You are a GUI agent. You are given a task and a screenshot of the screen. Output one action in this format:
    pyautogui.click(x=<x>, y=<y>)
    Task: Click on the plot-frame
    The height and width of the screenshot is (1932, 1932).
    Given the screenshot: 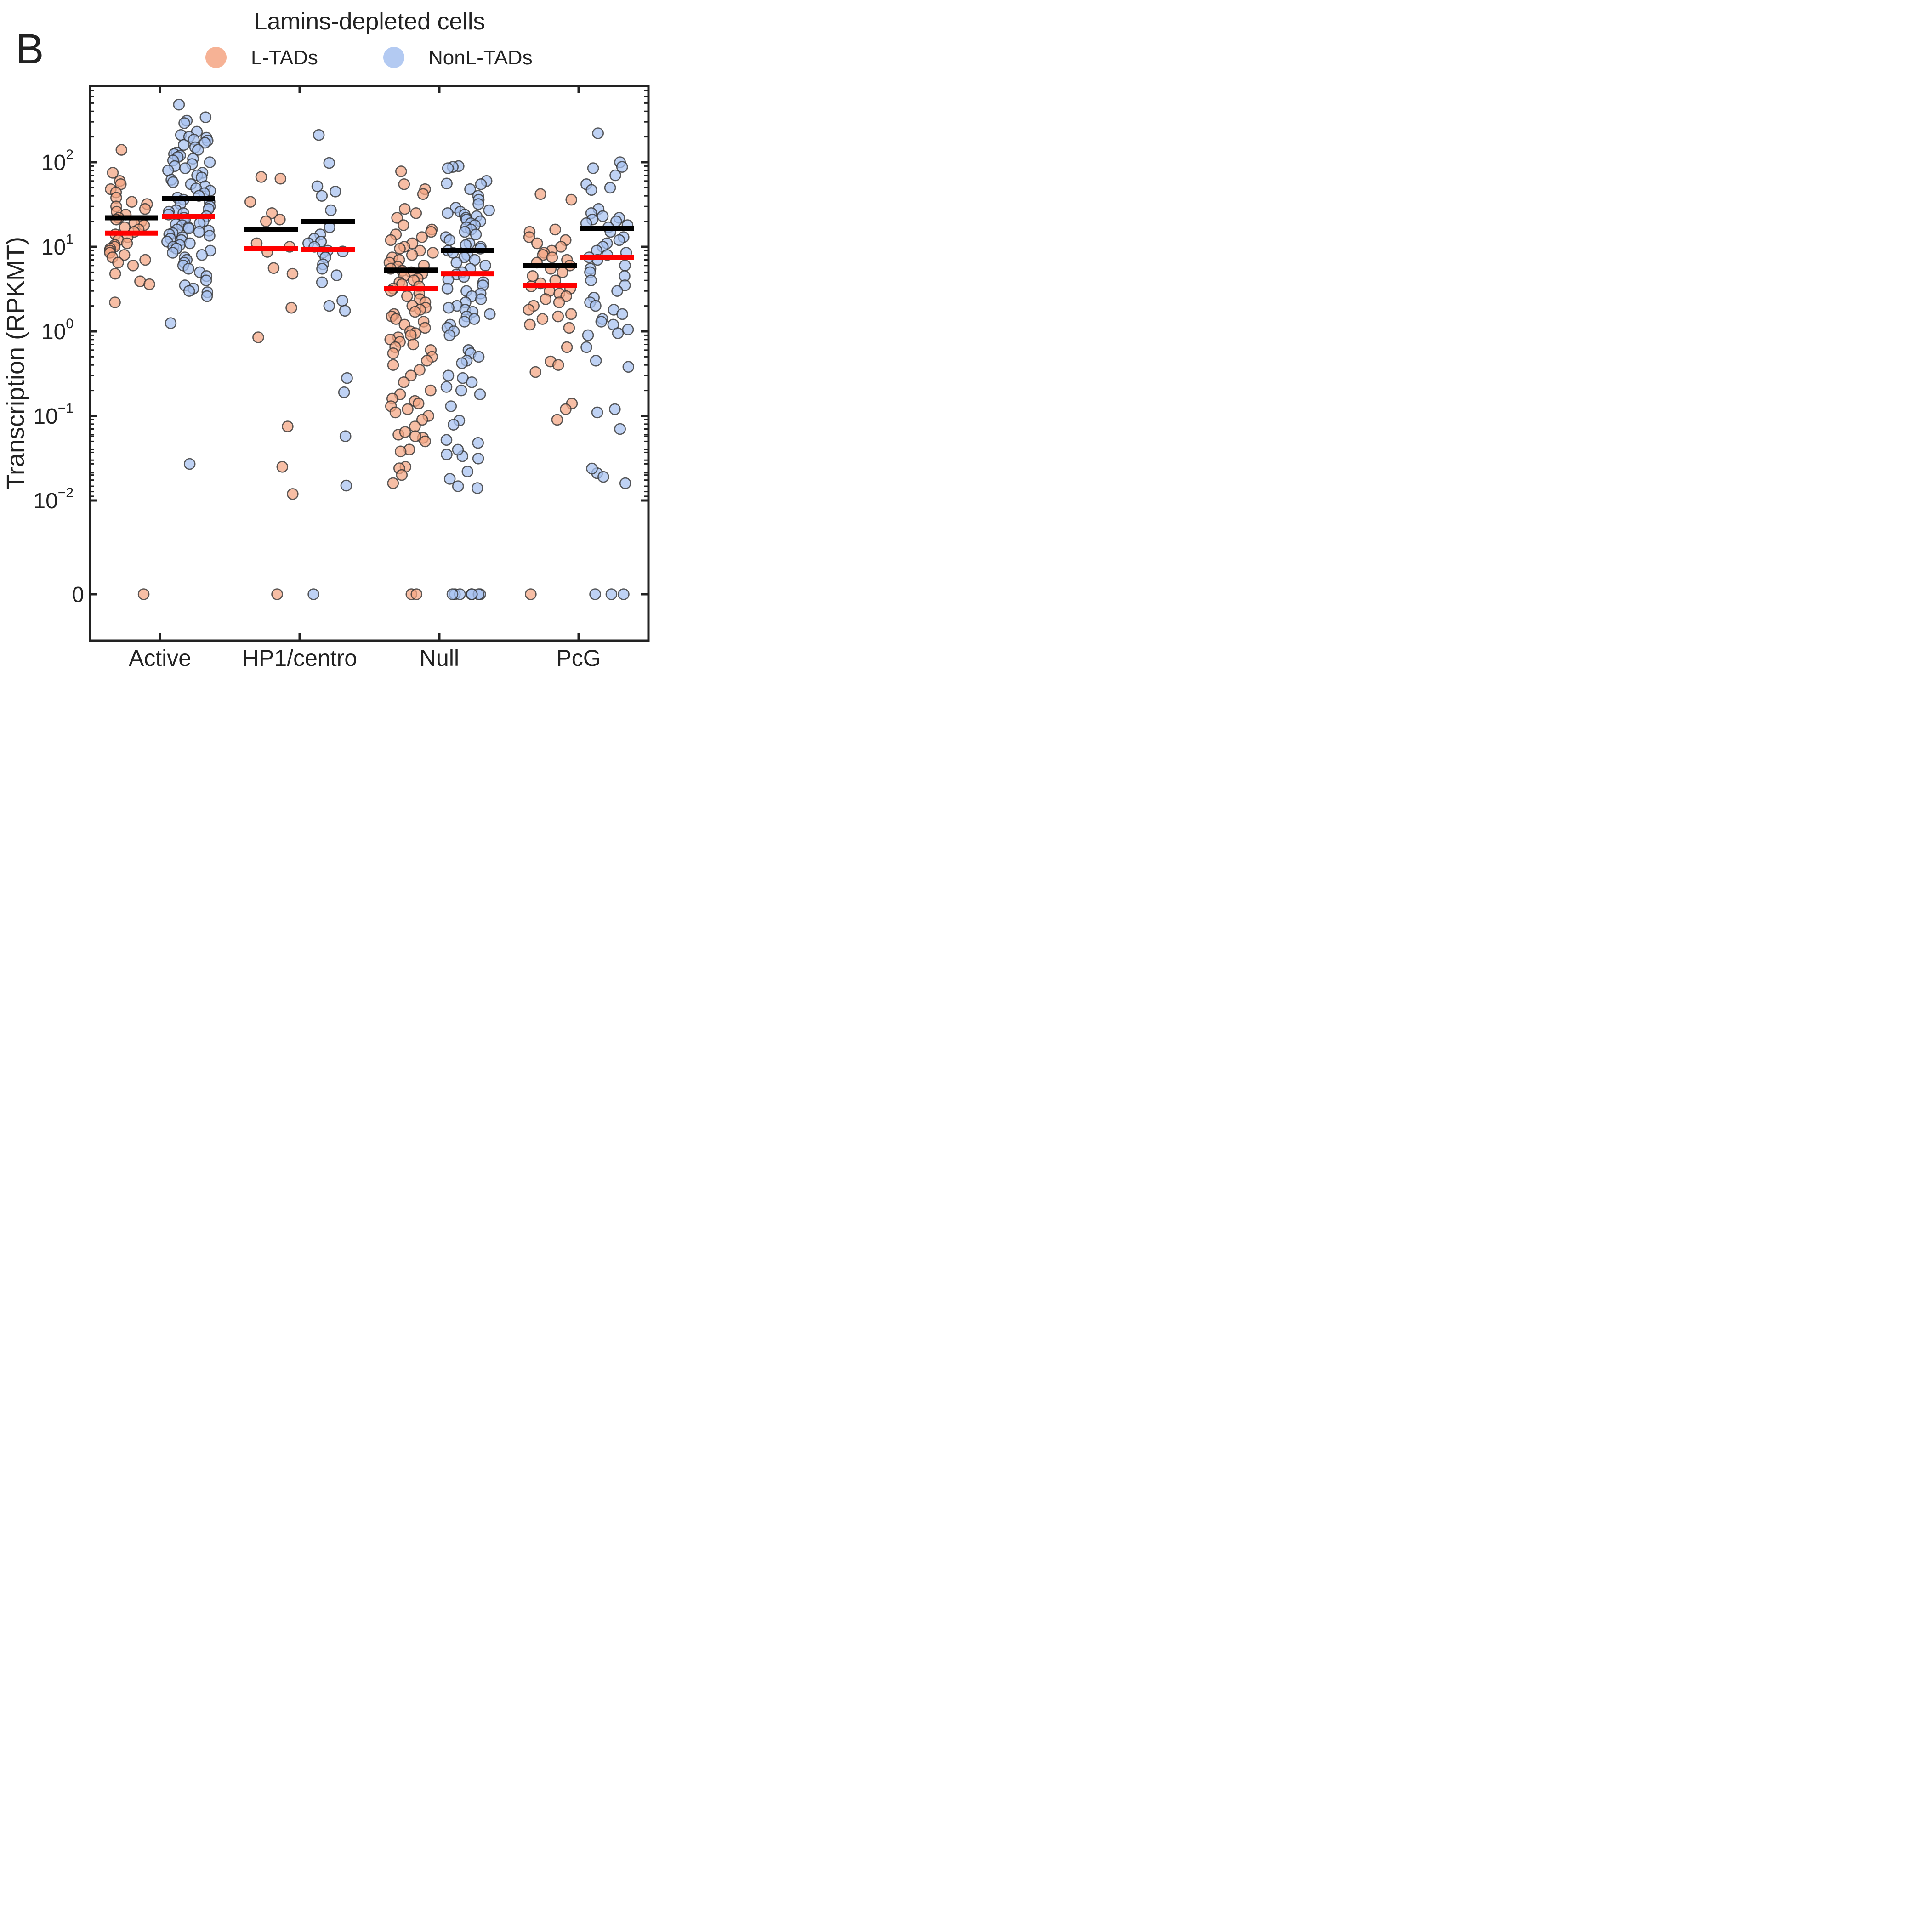 What is the action you would take?
    pyautogui.click(x=369, y=364)
    